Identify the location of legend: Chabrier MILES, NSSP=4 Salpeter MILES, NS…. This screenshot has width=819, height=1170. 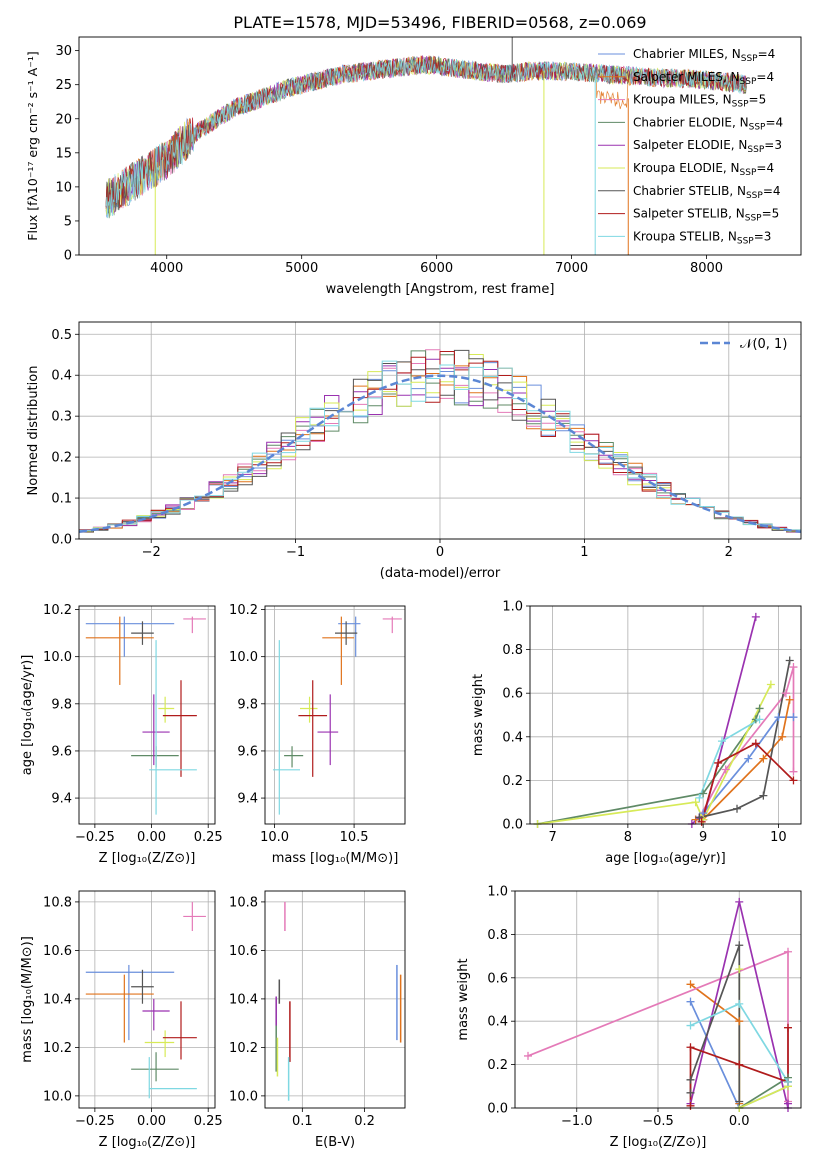
(690, 146).